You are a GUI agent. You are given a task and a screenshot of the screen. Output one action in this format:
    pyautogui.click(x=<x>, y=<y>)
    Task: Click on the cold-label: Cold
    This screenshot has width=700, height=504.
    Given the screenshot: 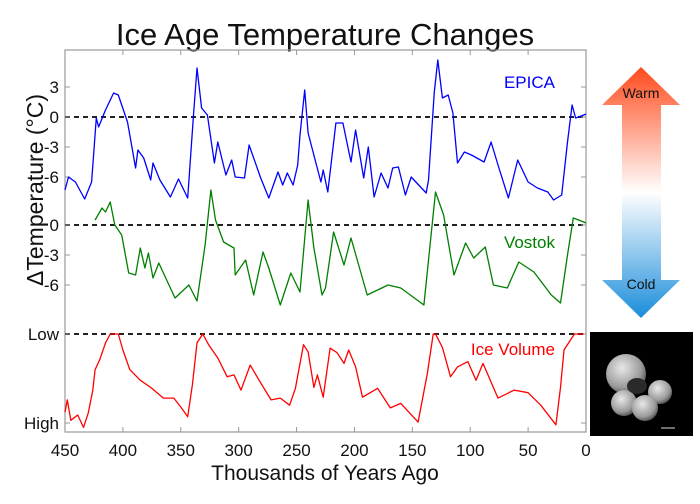 What is the action you would take?
    pyautogui.click(x=641, y=284)
    